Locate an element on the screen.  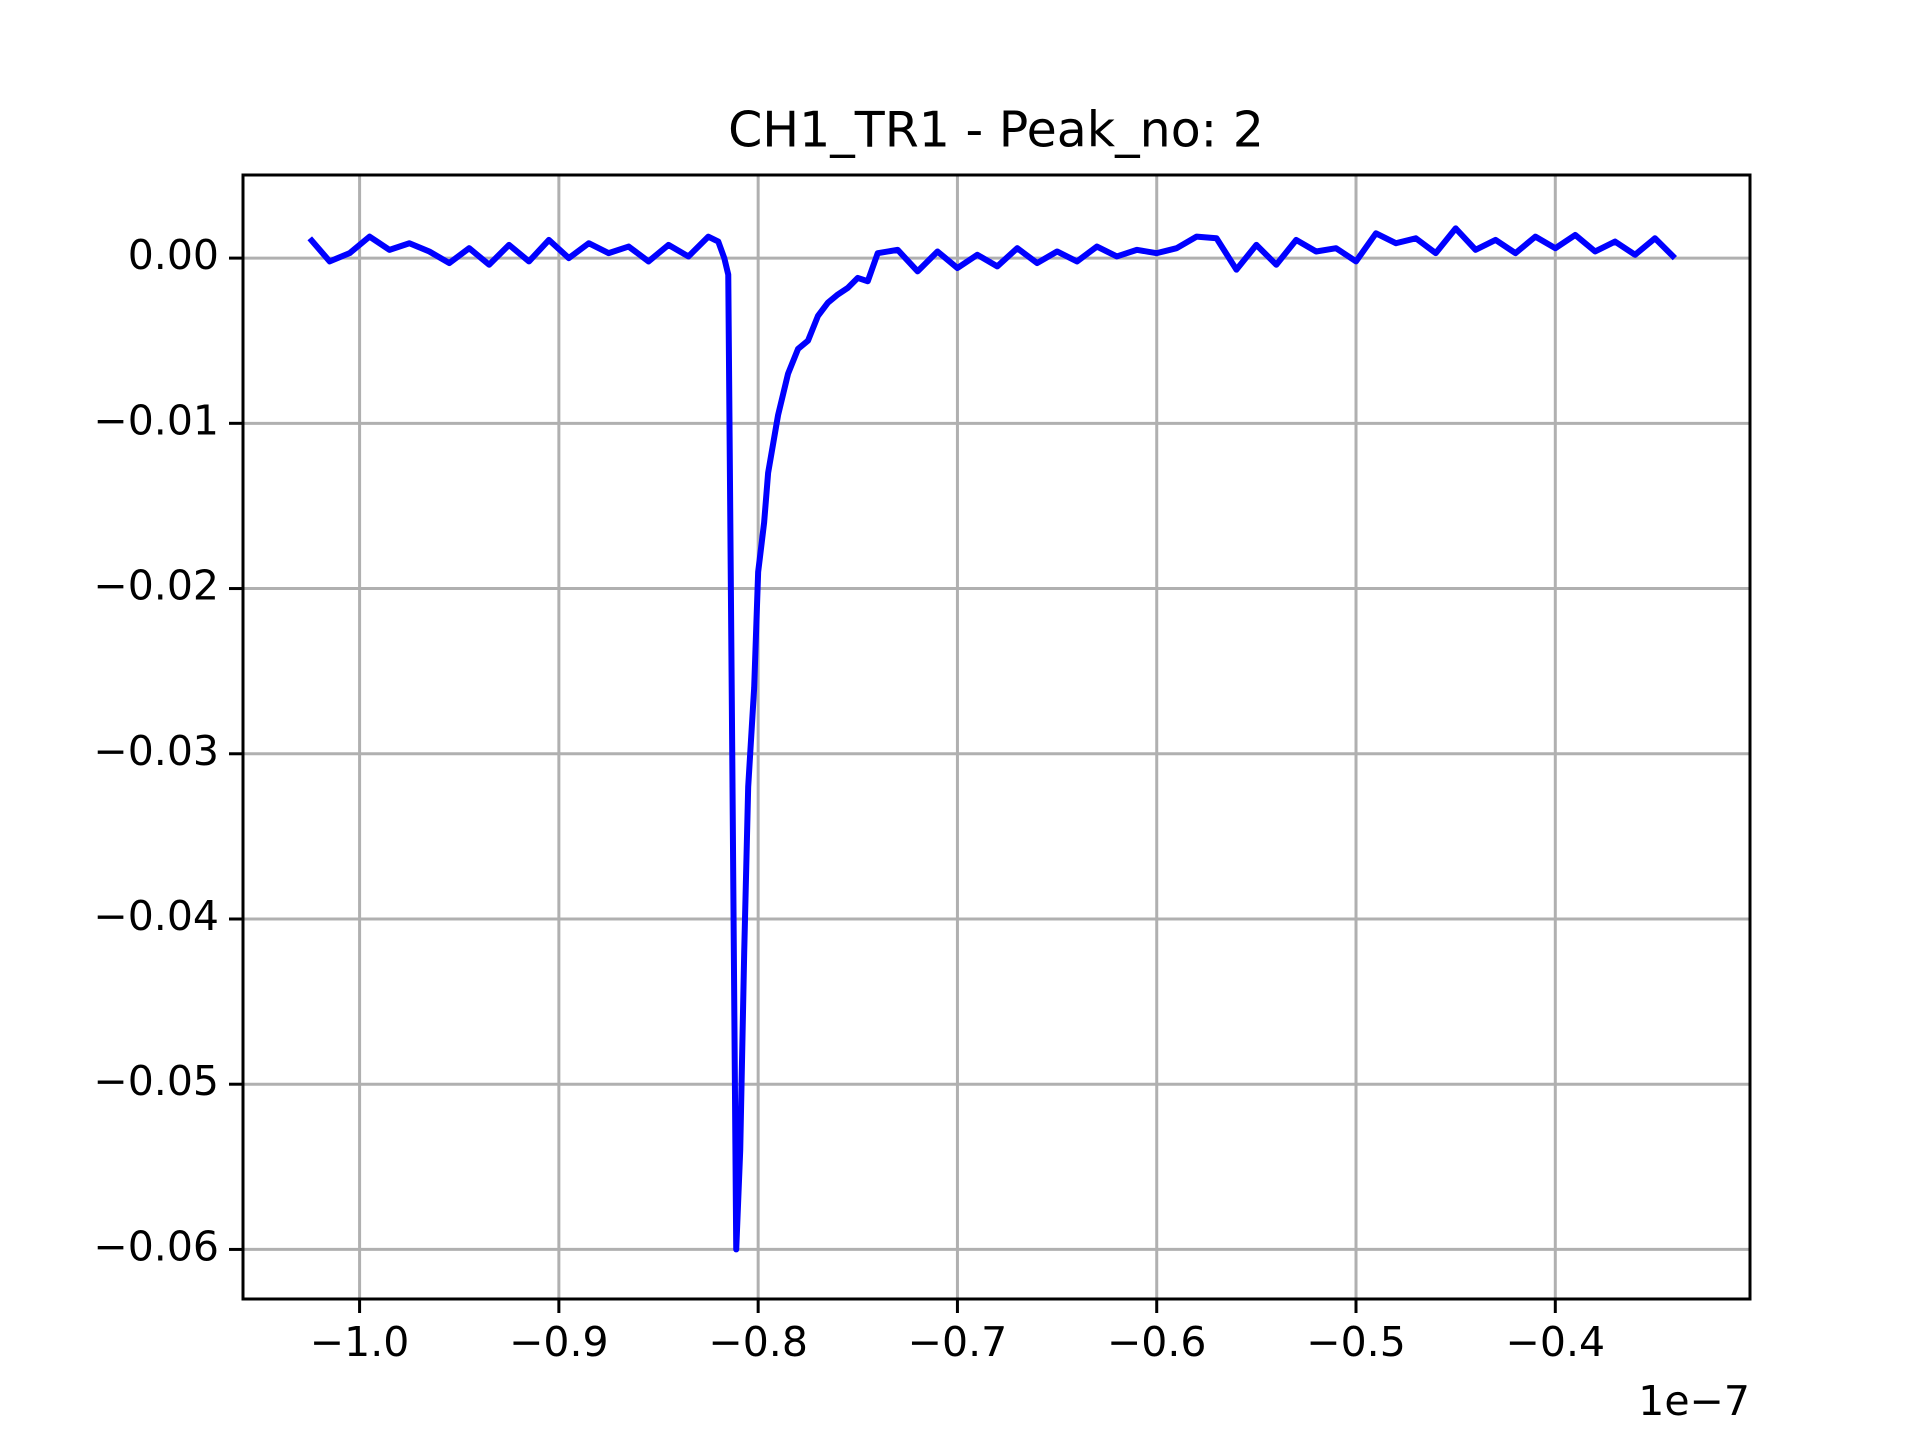
x-tick-label: −0.5 is located at coordinates (1356, 1342).